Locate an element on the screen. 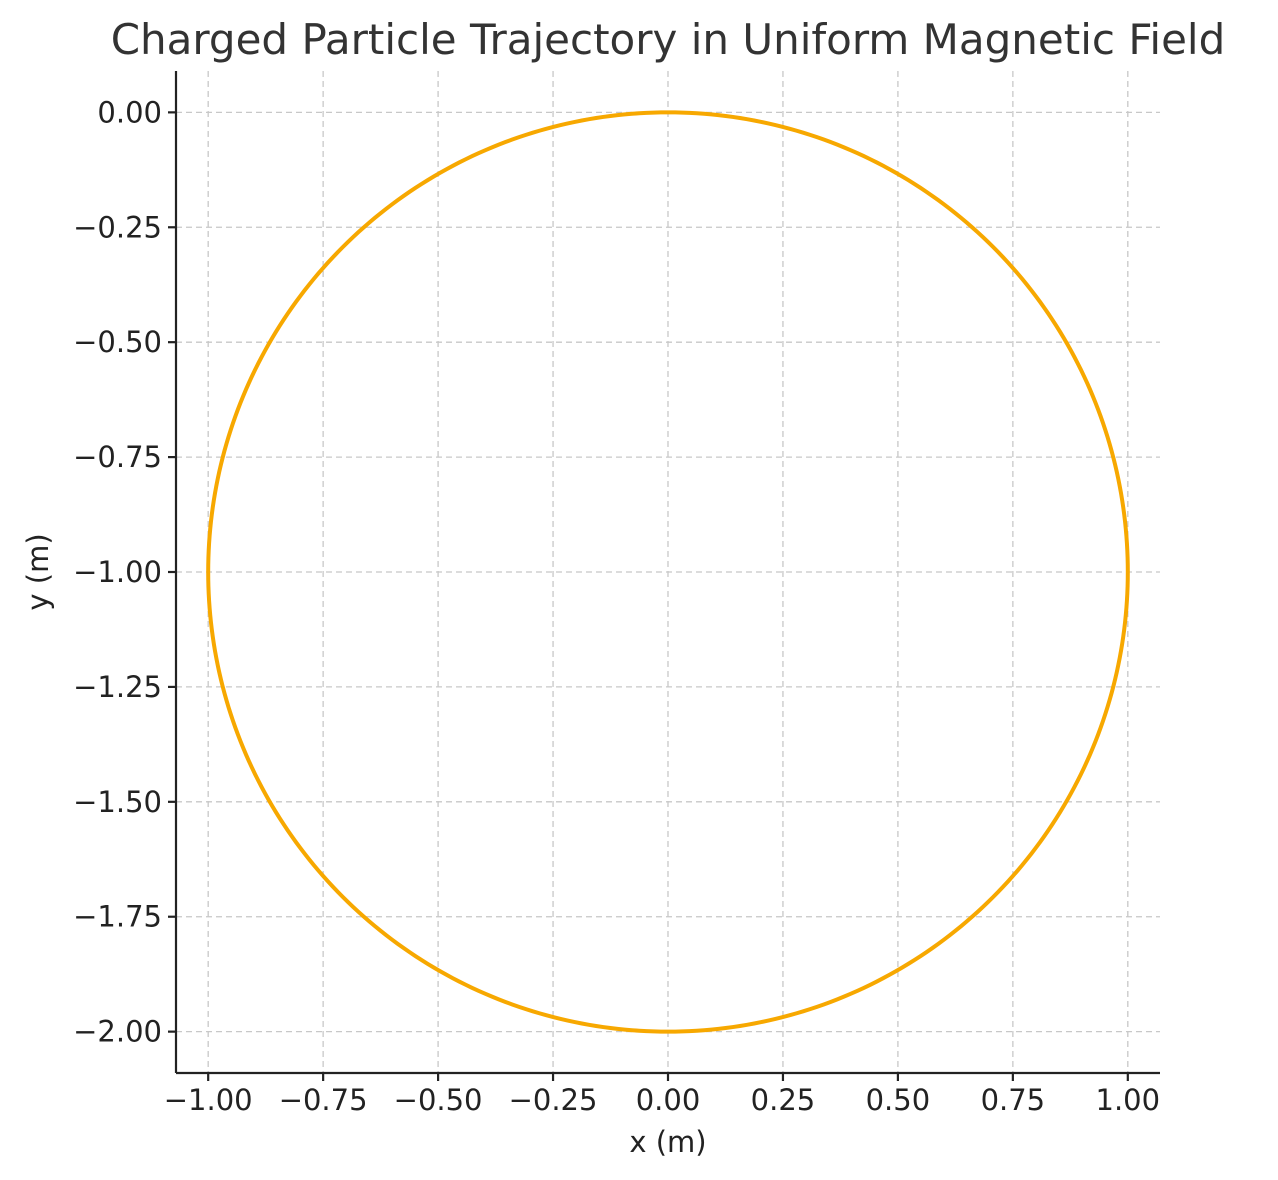 The image size is (1278, 1180). x-tick-label: −0.75 is located at coordinates (323, 1100).